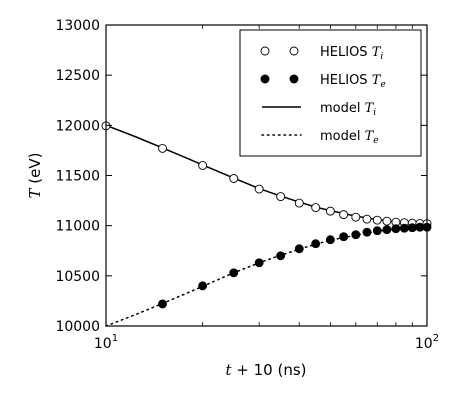 Image resolution: width=462 pixels, height=401 pixels. What do you see at coordinates (348, 109) in the screenshot?
I see `legend-label: model Ti` at bounding box center [348, 109].